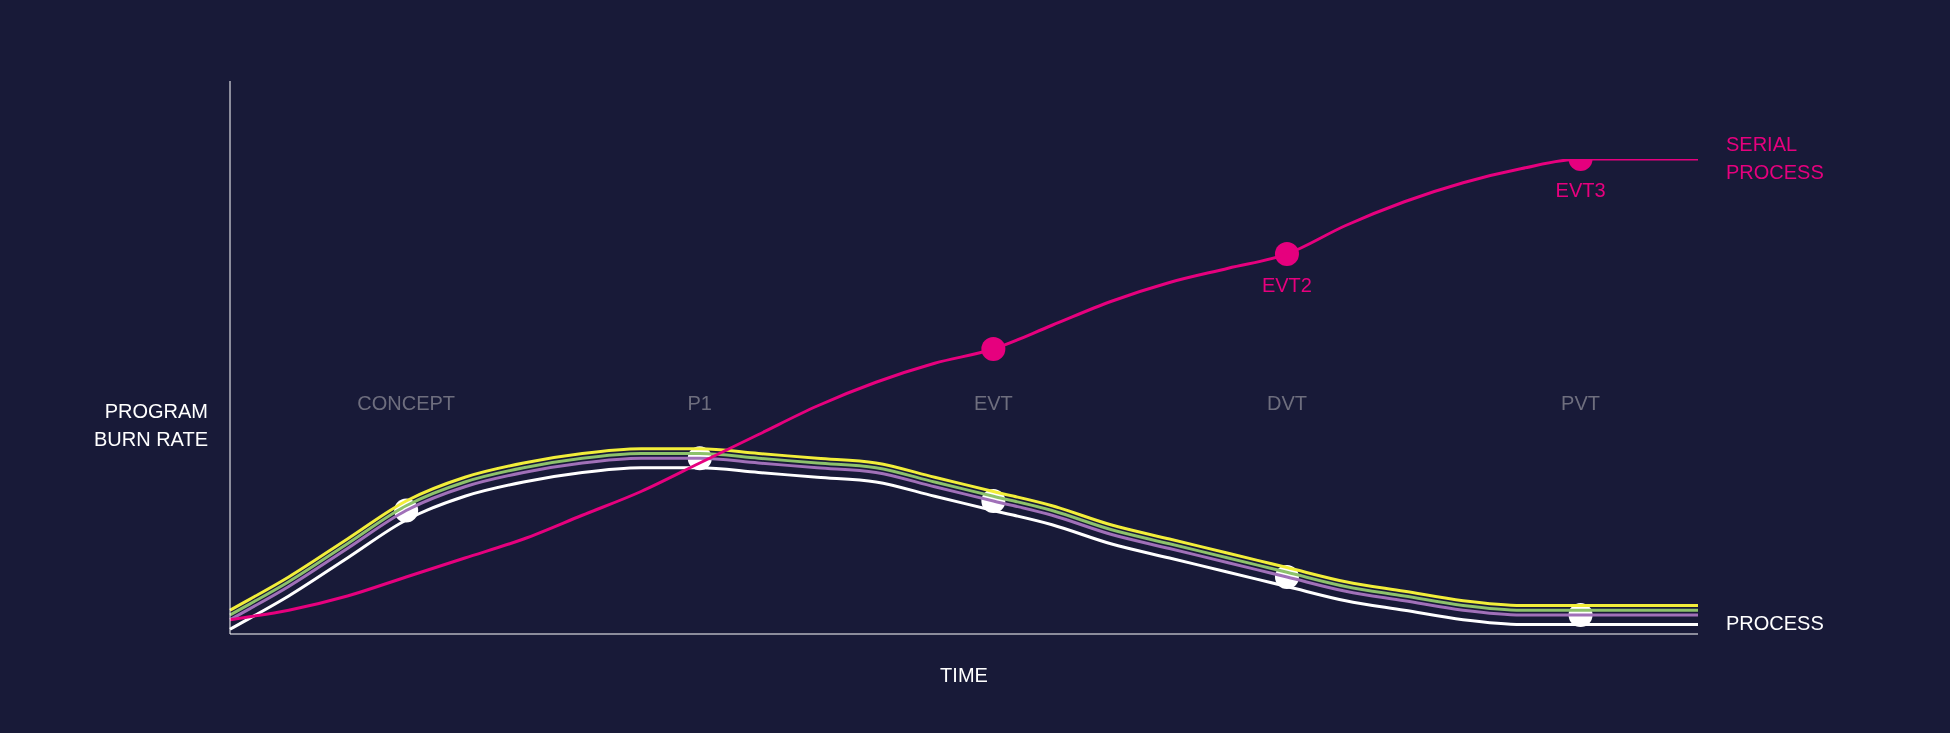 The image size is (1950, 733). Describe the element at coordinates (699, 402) in the screenshot. I see `x-tick-label: P1` at that location.